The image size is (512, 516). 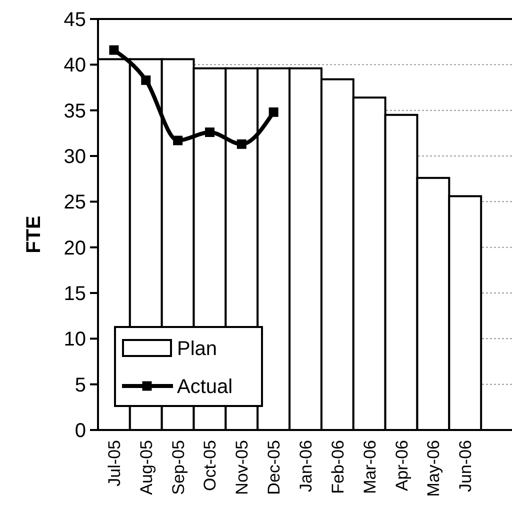 What do you see at coordinates (205, 387) in the screenshot?
I see `legend-label: Actual` at bounding box center [205, 387].